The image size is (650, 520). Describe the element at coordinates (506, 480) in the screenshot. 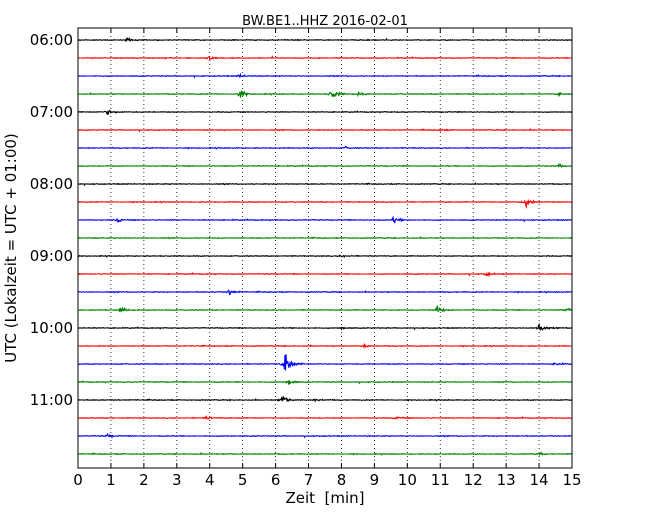

I see `x-tick-label-13: 13` at that location.